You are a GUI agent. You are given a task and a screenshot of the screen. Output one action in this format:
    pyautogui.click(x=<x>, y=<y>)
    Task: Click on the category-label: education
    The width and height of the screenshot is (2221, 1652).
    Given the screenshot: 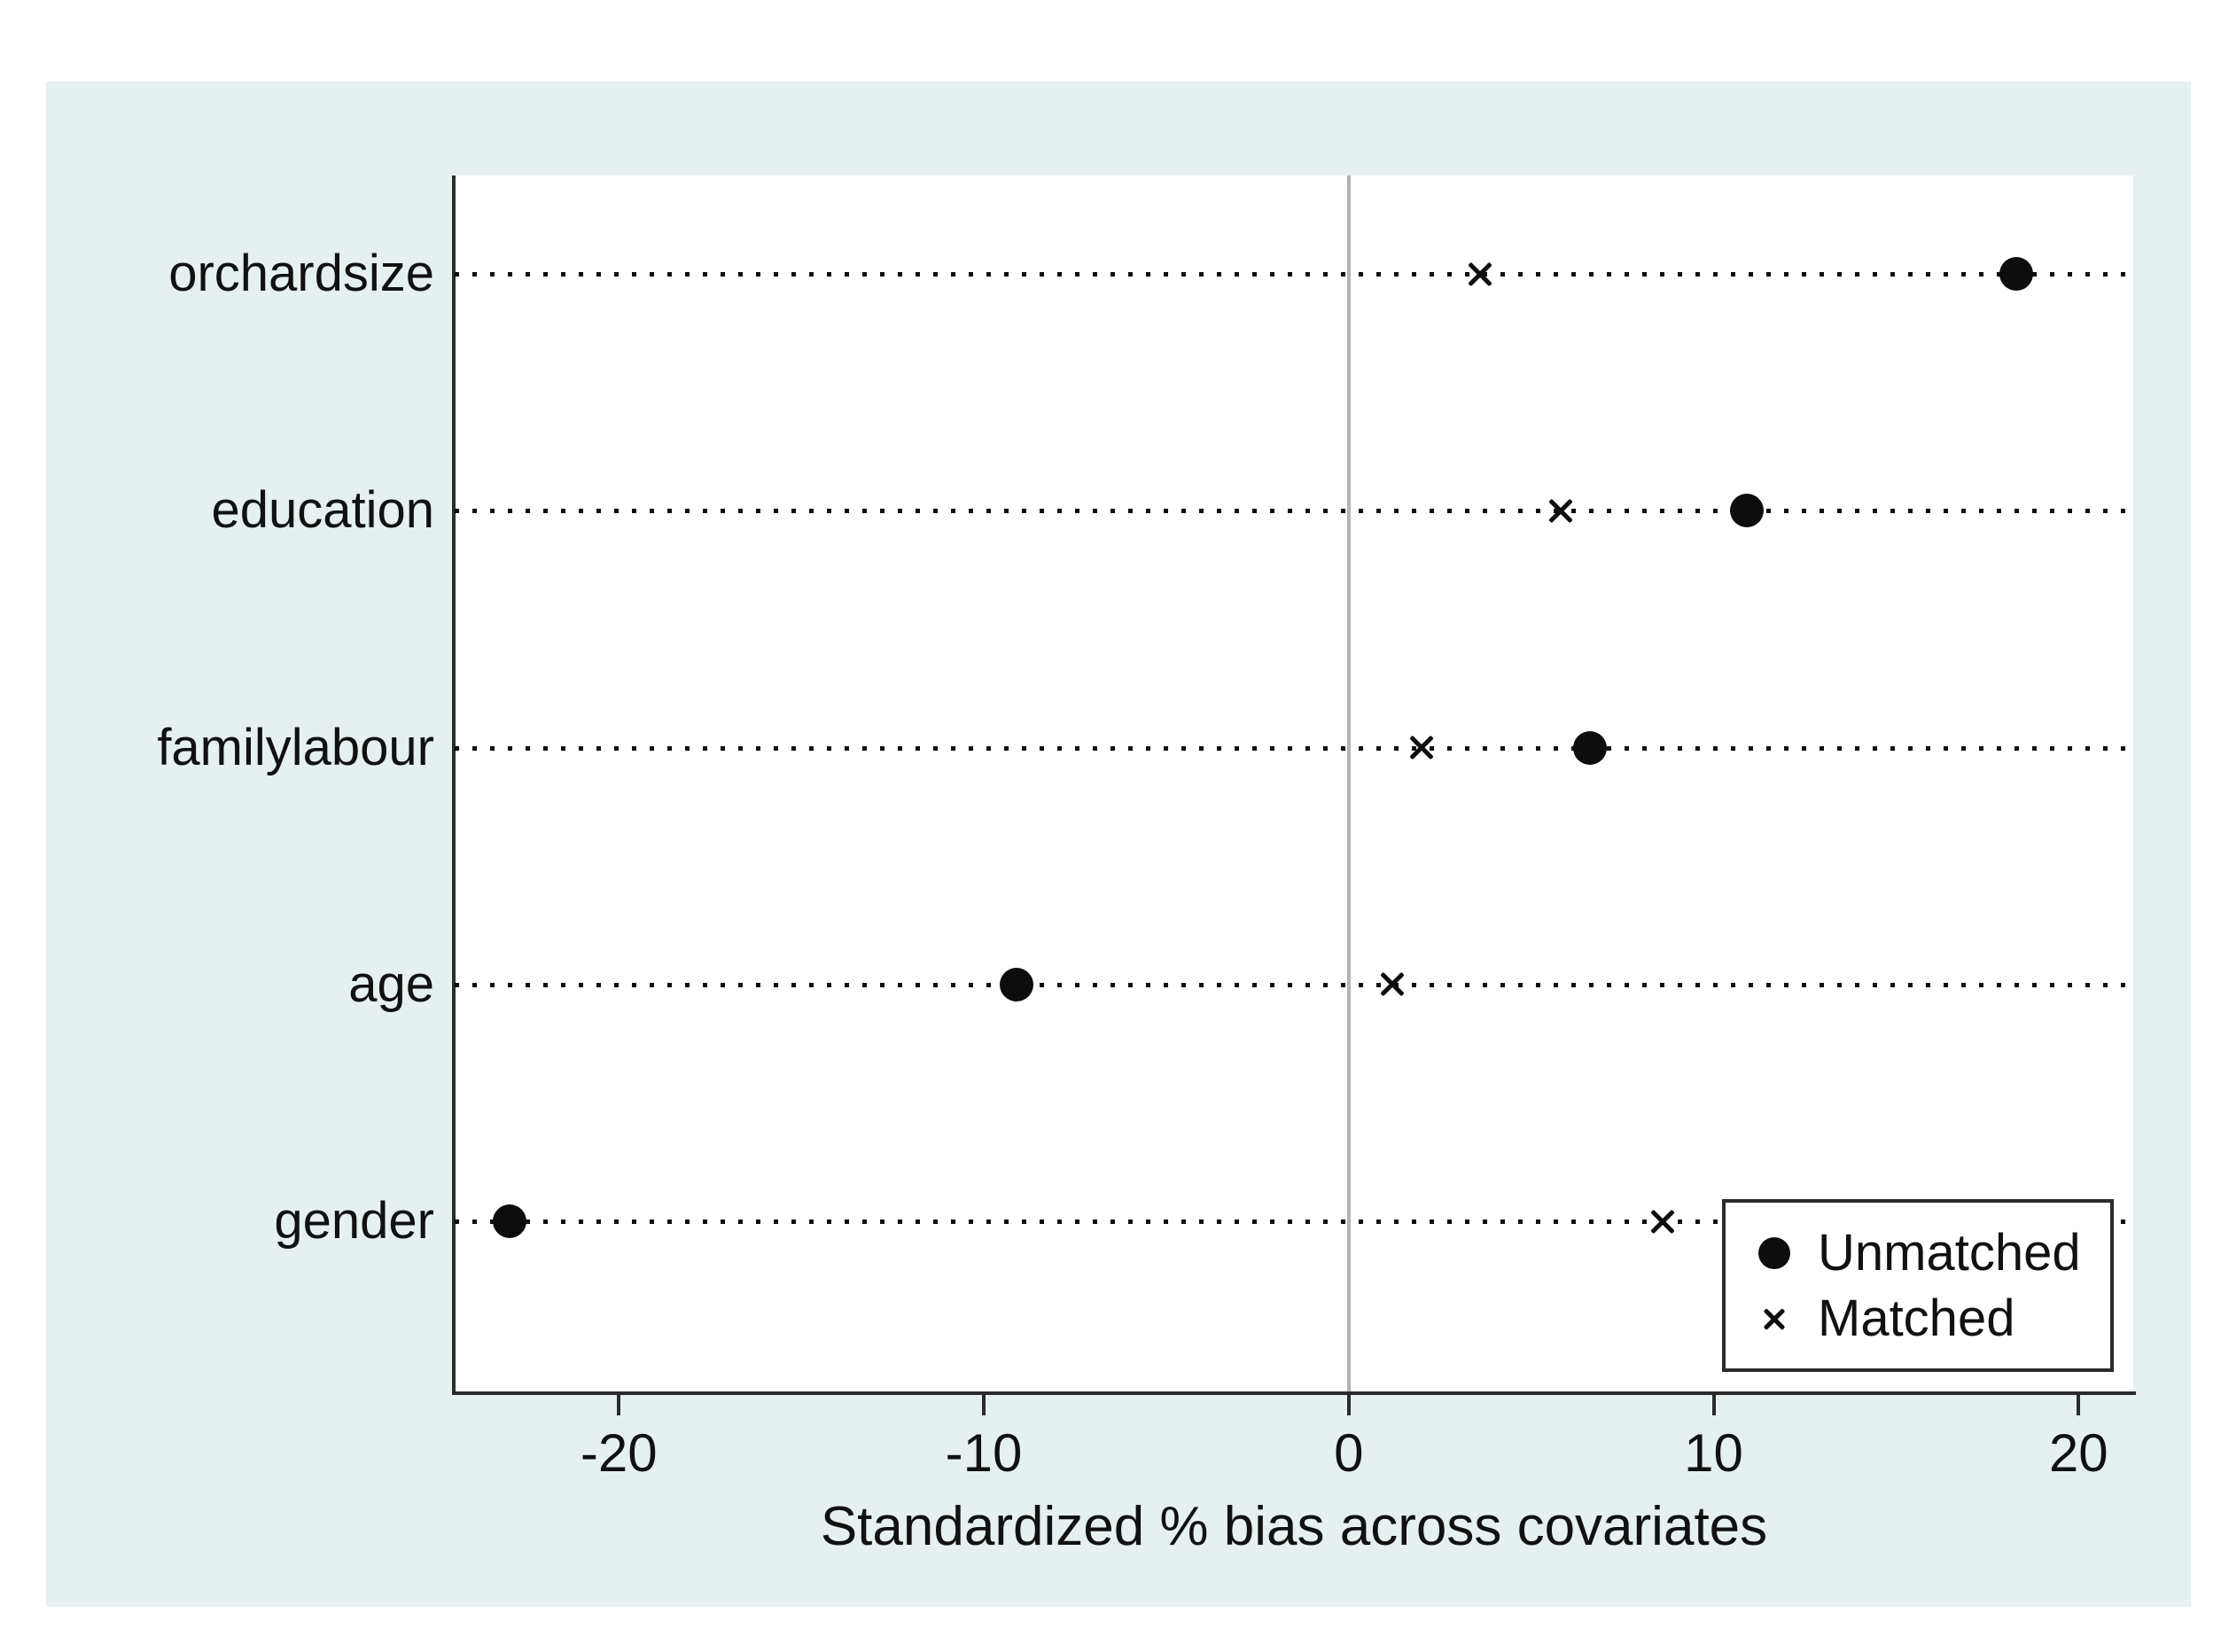 What is the action you would take?
    pyautogui.click(x=322, y=510)
    